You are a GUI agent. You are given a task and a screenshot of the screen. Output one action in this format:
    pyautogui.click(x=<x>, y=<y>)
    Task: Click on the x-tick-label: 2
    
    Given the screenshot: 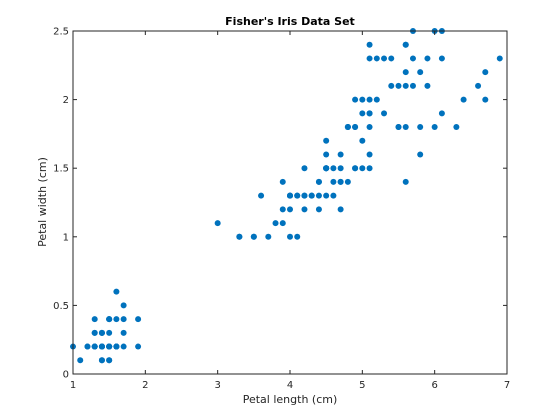 What is the action you would take?
    pyautogui.click(x=145, y=385)
    